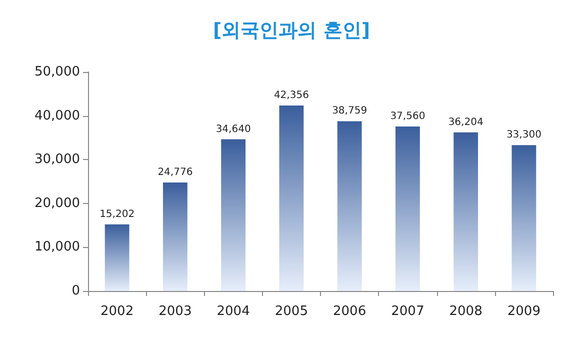 The height and width of the screenshot is (341, 583). I want to click on data-label: 33,300, so click(524, 135).